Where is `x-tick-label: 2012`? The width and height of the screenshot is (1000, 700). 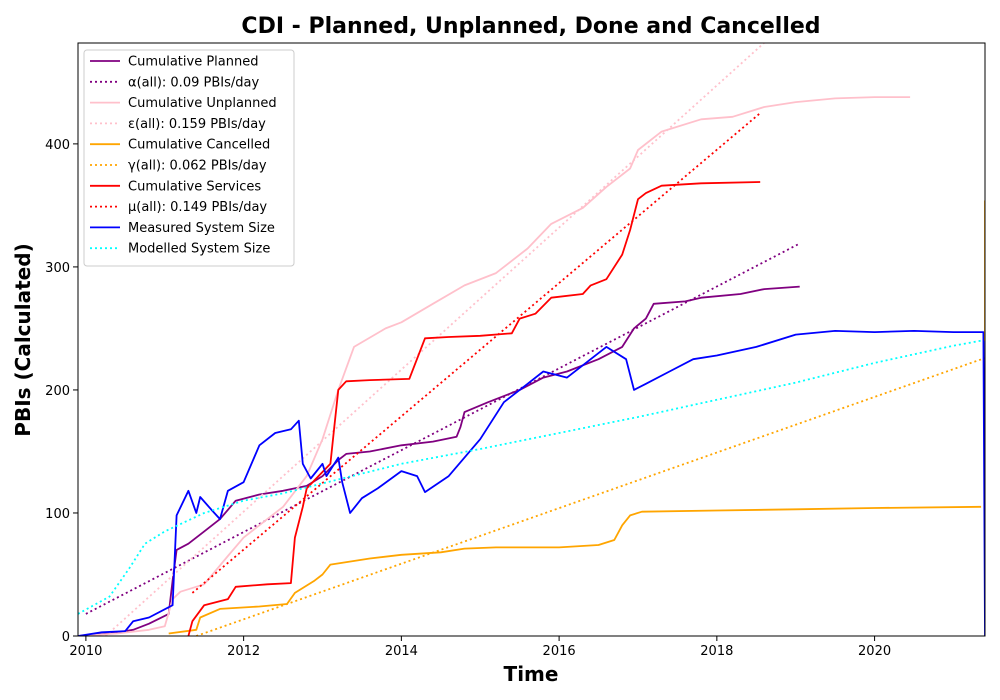
x-tick-label: 2012 is located at coordinates (243, 651).